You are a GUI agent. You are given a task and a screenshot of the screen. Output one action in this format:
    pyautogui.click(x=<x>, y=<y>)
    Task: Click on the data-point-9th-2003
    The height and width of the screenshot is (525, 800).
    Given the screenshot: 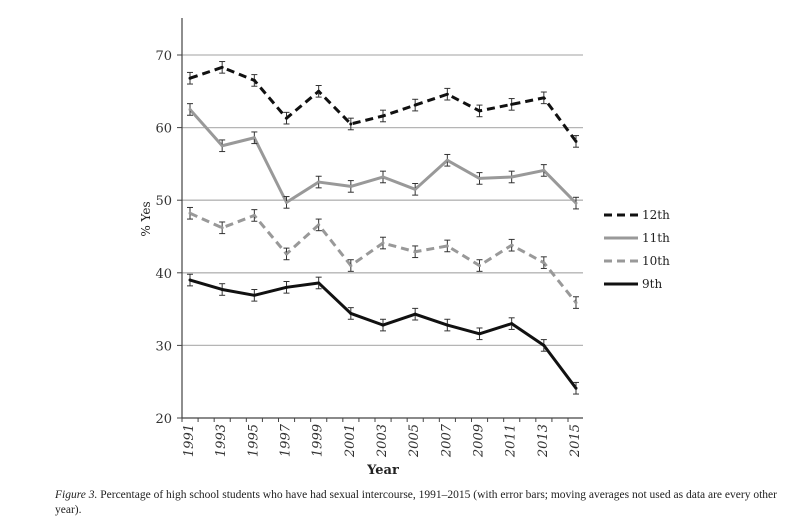 What is the action you would take?
    pyautogui.click(x=383, y=325)
    